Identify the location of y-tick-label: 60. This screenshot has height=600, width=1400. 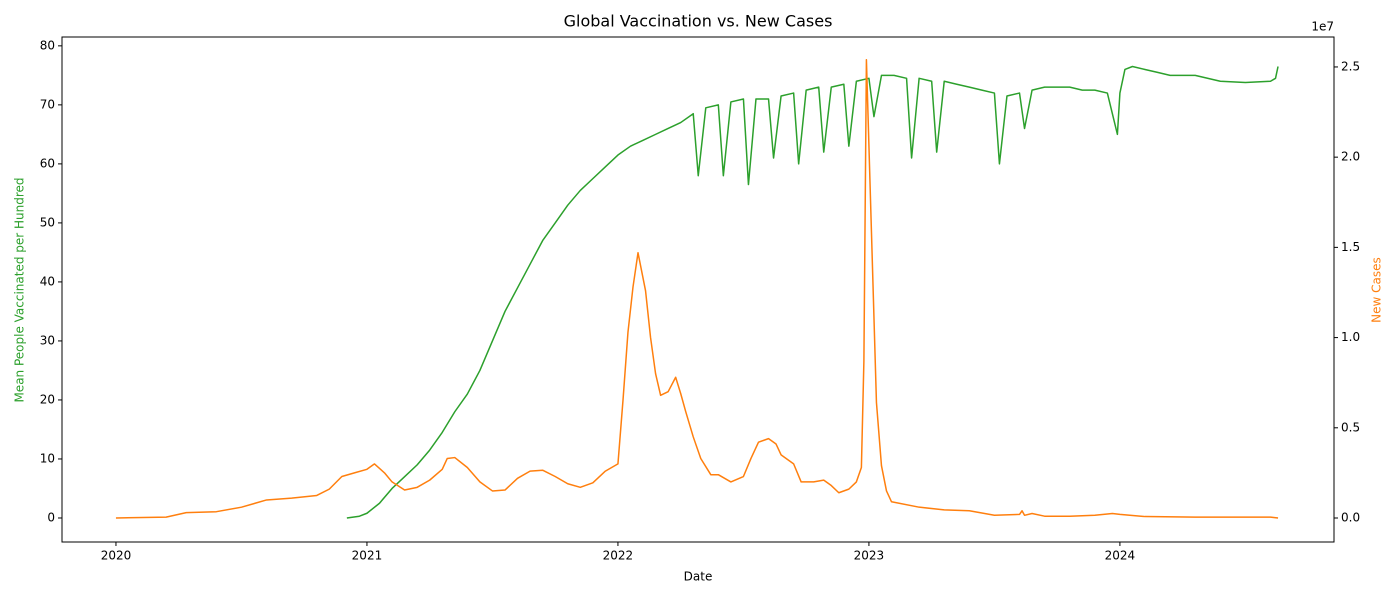
(47, 163).